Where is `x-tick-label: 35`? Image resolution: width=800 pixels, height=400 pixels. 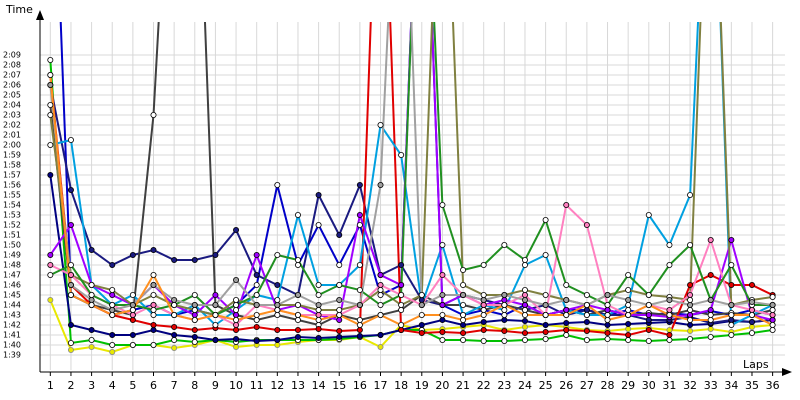
x-tick-label: 35 is located at coordinates (752, 385).